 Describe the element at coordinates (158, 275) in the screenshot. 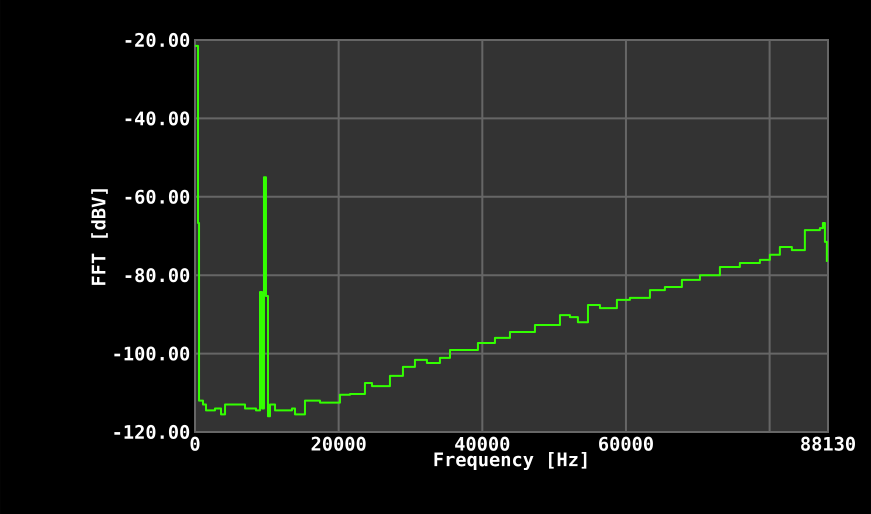

I see `y-tick-label: -80.00` at that location.